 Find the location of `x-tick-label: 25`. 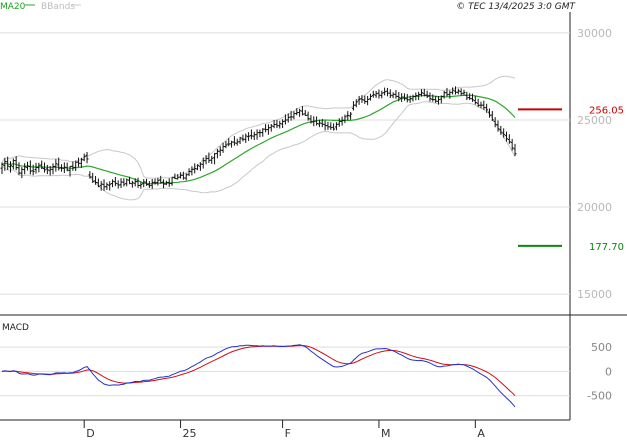

x-tick-label: 25 is located at coordinates (190, 433).